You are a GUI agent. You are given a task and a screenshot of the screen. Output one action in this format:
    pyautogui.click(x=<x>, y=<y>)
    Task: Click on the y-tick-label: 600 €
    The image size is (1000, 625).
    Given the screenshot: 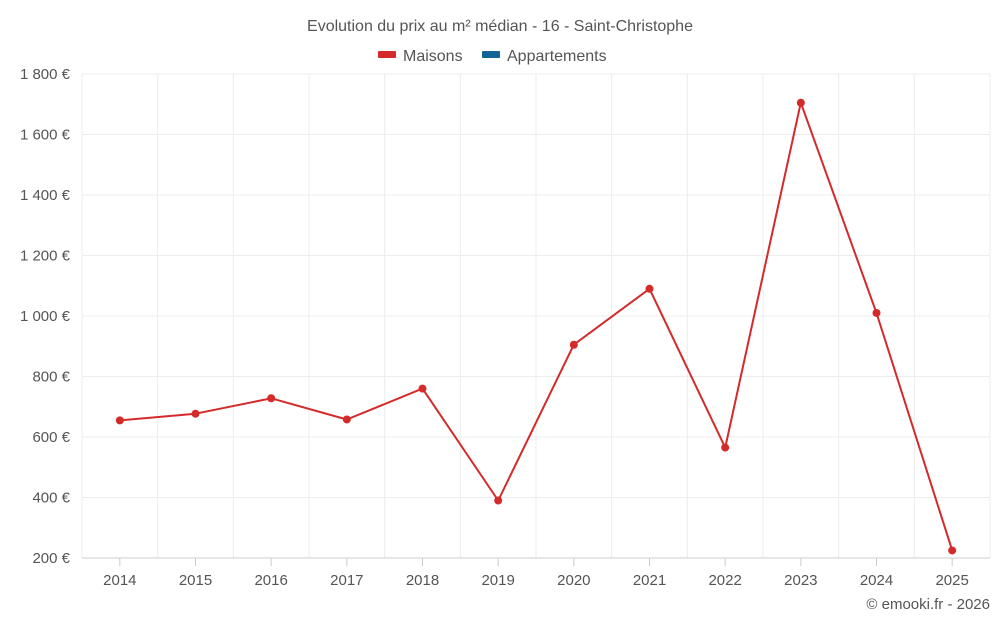 What is the action you would take?
    pyautogui.click(x=51, y=437)
    